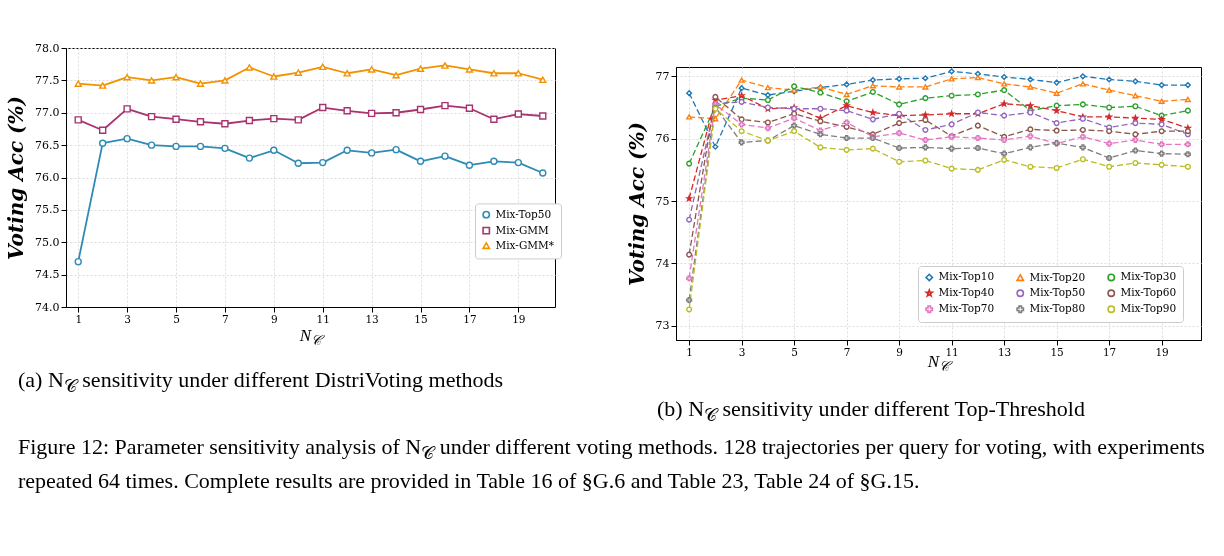 The width and height of the screenshot is (1224, 556). I want to click on y-tick-label: 75.5, so click(47, 210).